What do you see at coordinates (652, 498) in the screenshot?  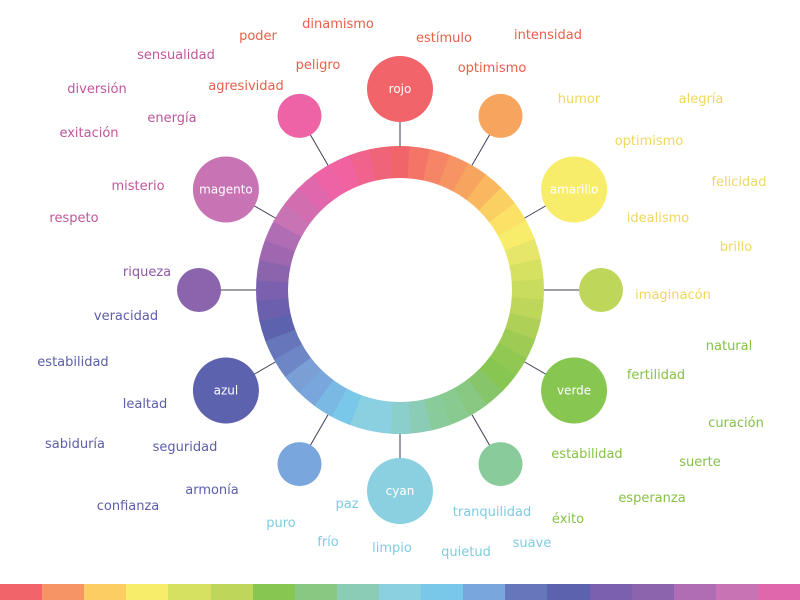 I see `word-esperanza: esperanza` at bounding box center [652, 498].